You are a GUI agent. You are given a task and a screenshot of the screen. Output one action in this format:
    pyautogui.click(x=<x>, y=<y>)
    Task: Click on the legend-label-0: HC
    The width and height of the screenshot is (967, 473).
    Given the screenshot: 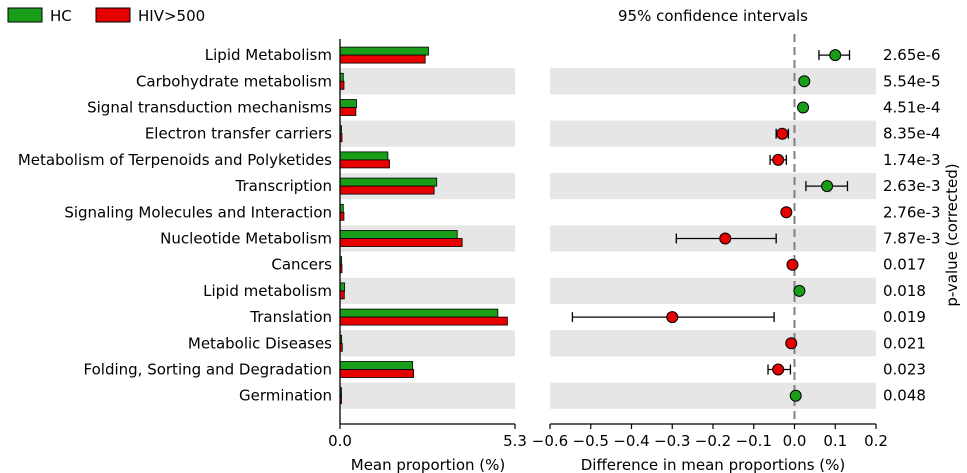 What is the action you would take?
    pyautogui.click(x=61, y=16)
    